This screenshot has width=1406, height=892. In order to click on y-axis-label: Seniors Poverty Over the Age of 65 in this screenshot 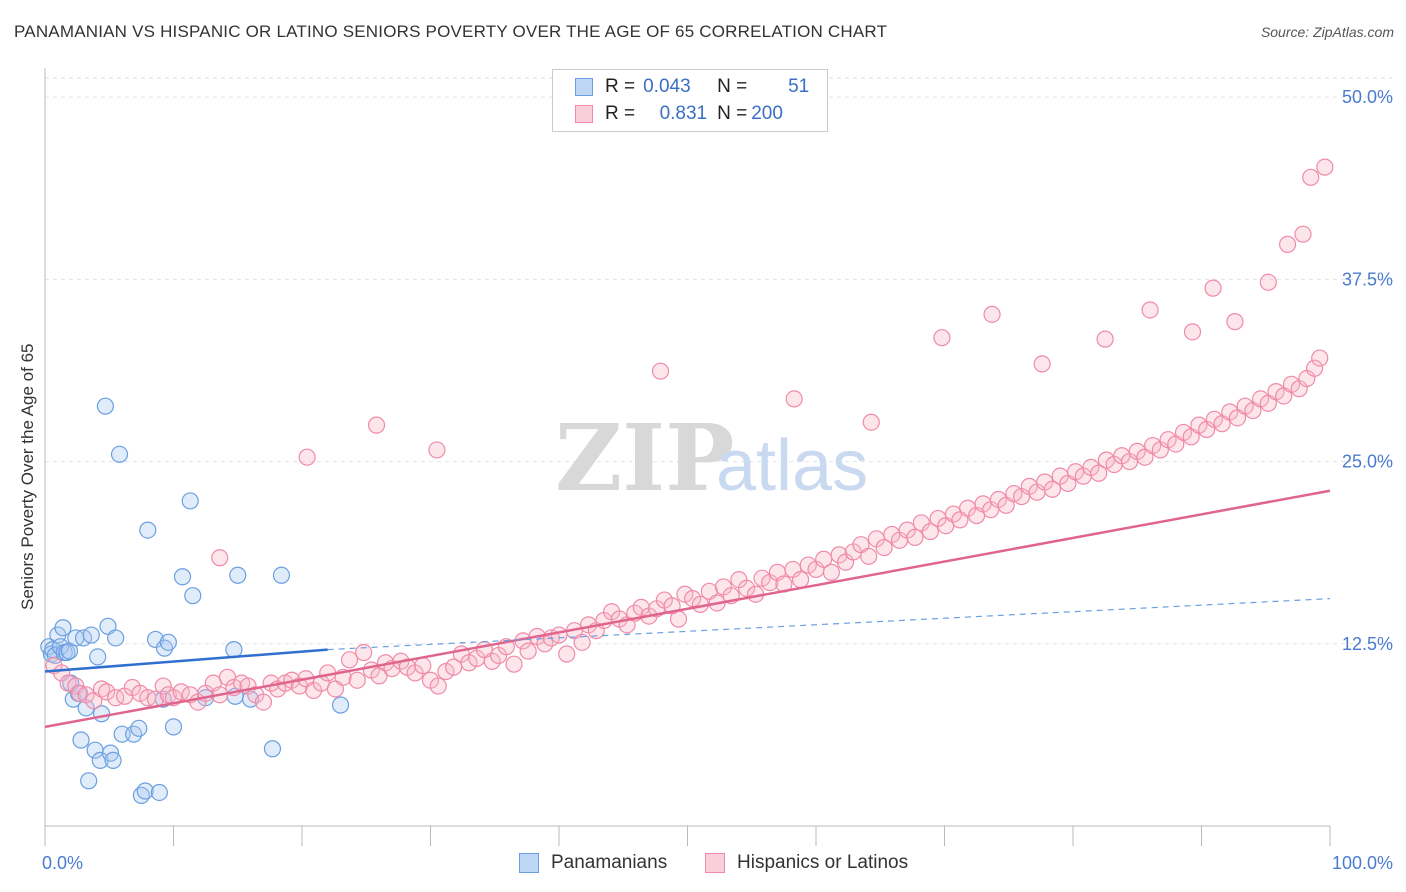, I will do `click(27, 476)`.